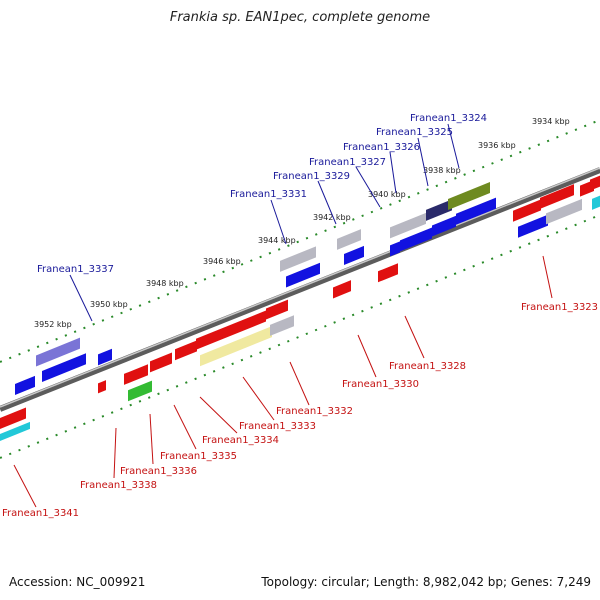 The image size is (600, 600). What do you see at coordinates (53, 324) in the screenshot?
I see `tick-label: 3952 kbp` at bounding box center [53, 324].